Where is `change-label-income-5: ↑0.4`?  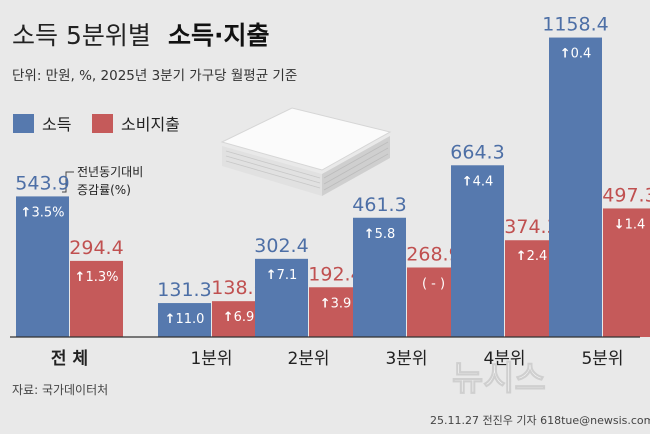
change-label-income-5: ↑0.4 is located at coordinates (576, 54).